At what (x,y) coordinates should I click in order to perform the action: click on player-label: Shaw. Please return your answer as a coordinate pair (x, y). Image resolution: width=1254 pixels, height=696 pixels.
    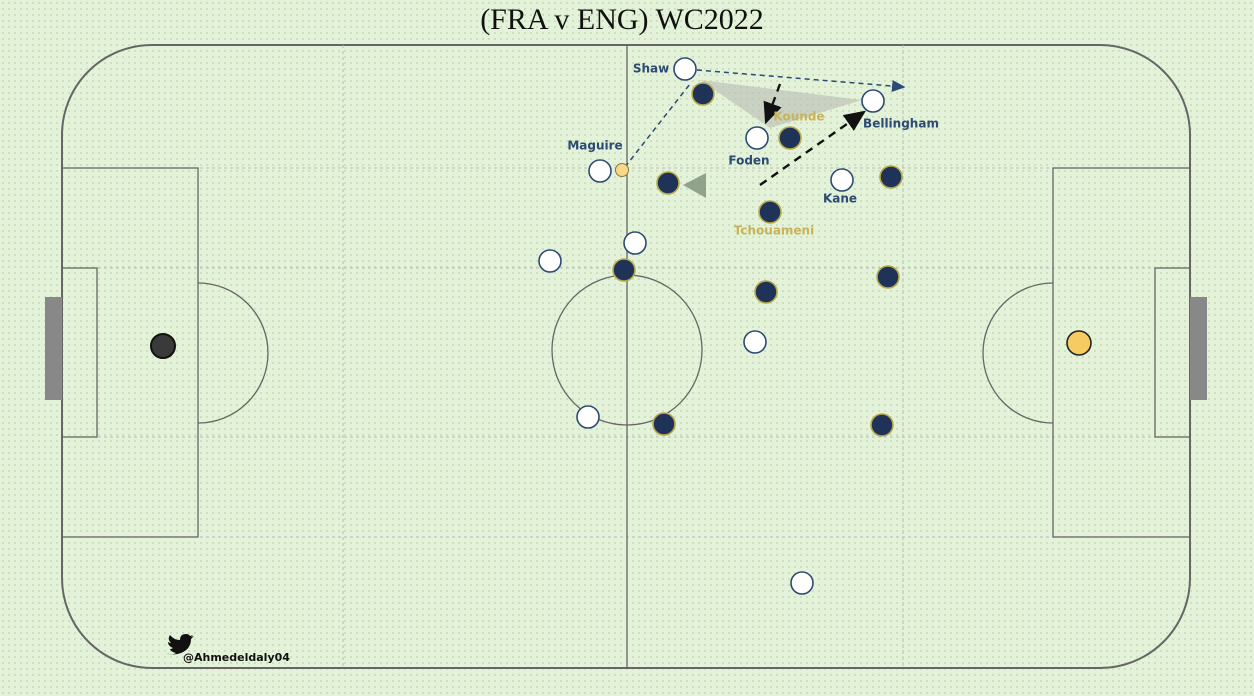
    Looking at the image, I should click on (651, 69).